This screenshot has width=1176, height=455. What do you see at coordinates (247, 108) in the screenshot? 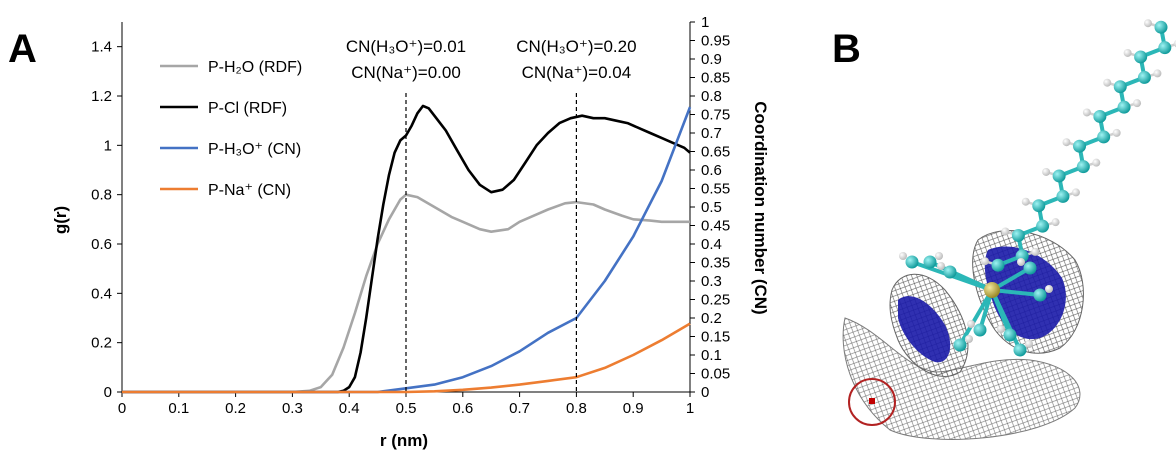
I see `legend-label-1: P-Cl (RDF)` at bounding box center [247, 108].